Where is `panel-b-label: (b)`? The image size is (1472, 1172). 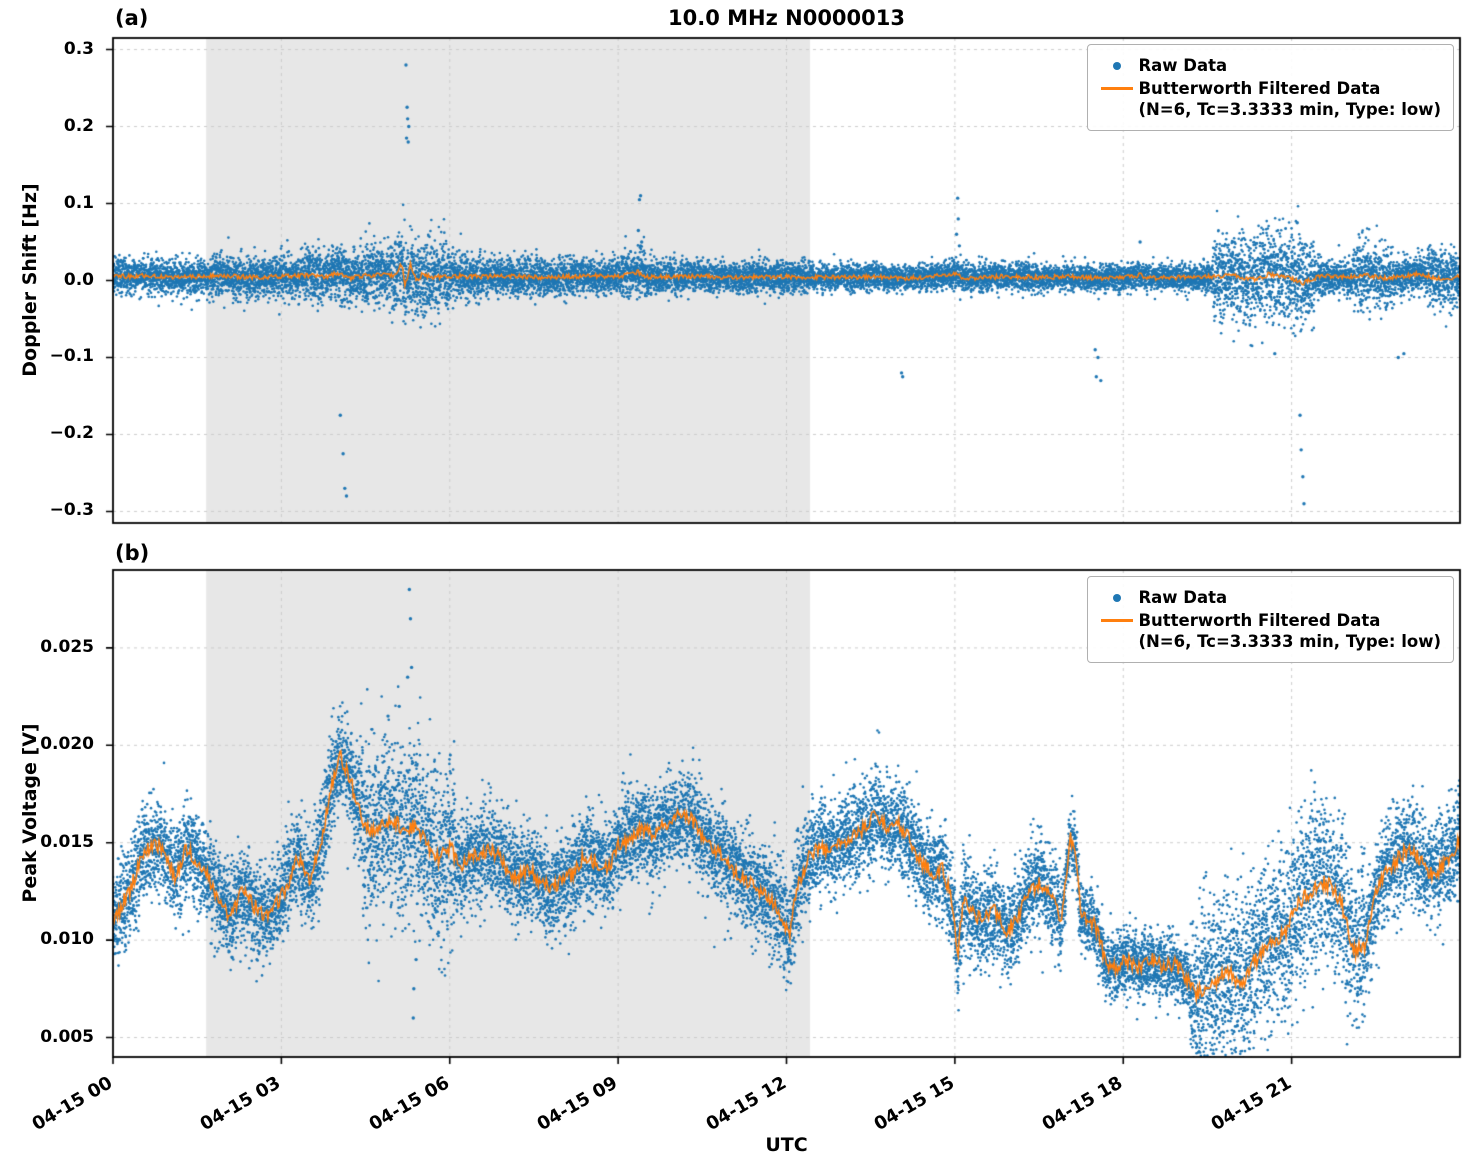 panel-b-label: (b) is located at coordinates (132, 553).